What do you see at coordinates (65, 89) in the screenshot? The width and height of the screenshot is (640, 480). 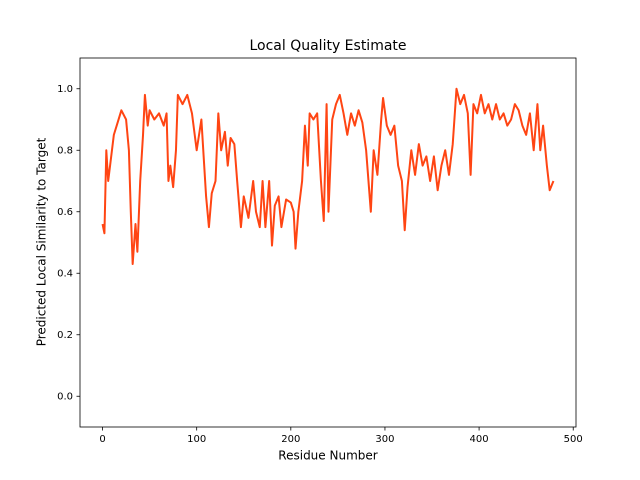 I see `y-tick-label: 1.0` at bounding box center [65, 89].